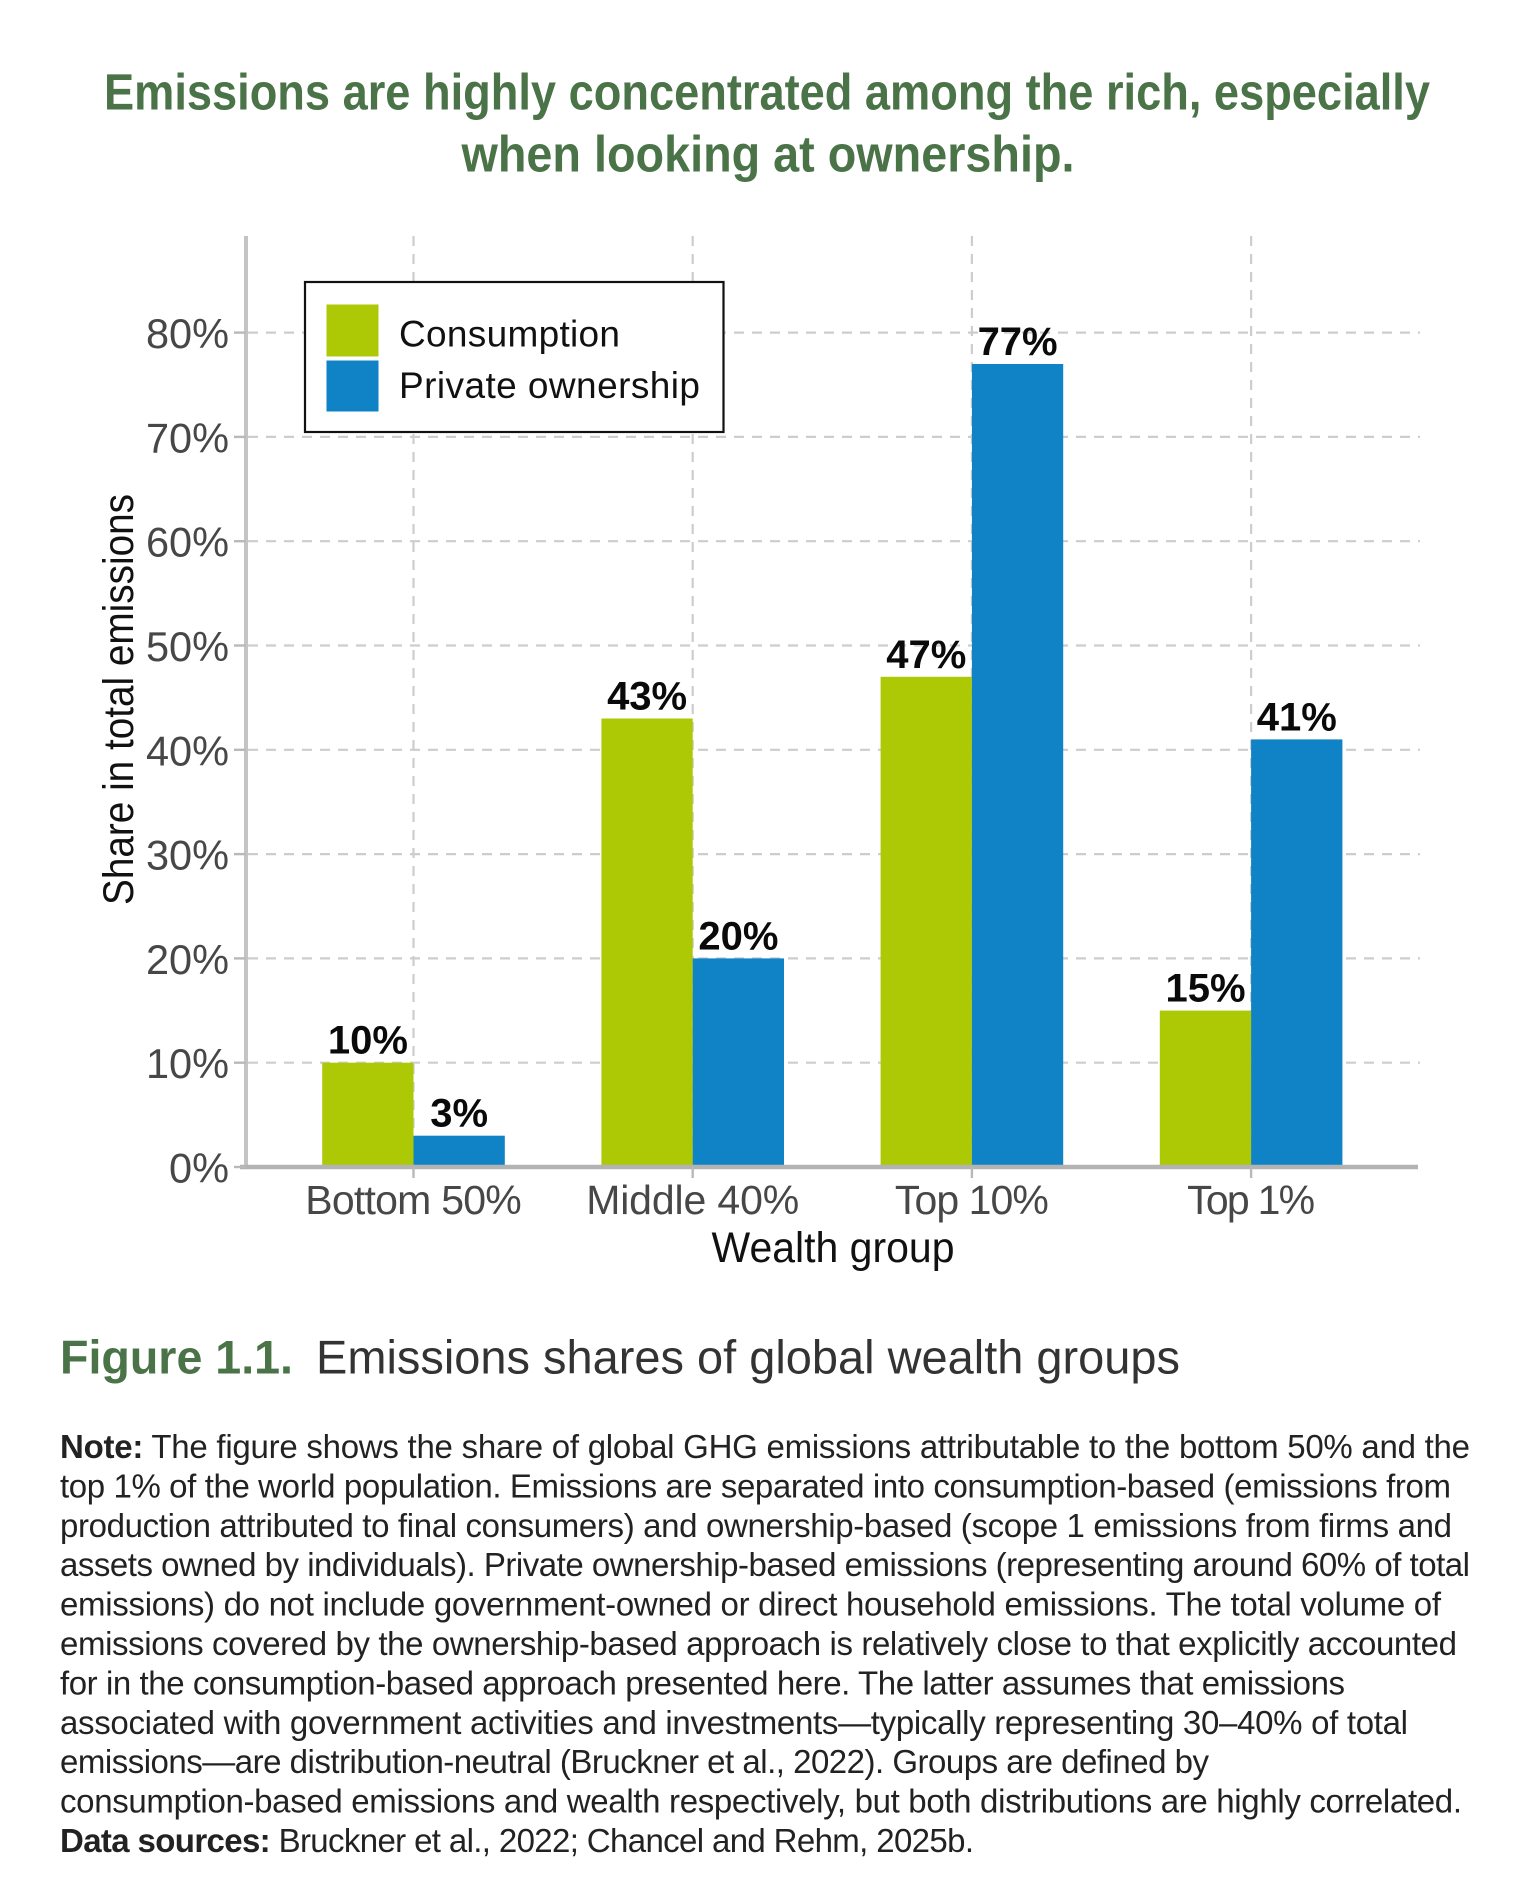 This screenshot has height=1895, width=1536. I want to click on svg-text: 60%, so click(187, 542).